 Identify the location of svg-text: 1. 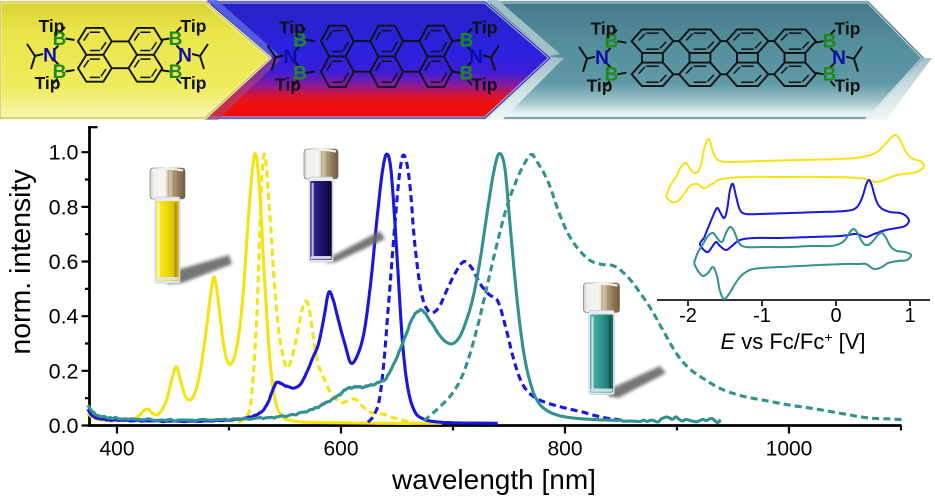
(909, 316).